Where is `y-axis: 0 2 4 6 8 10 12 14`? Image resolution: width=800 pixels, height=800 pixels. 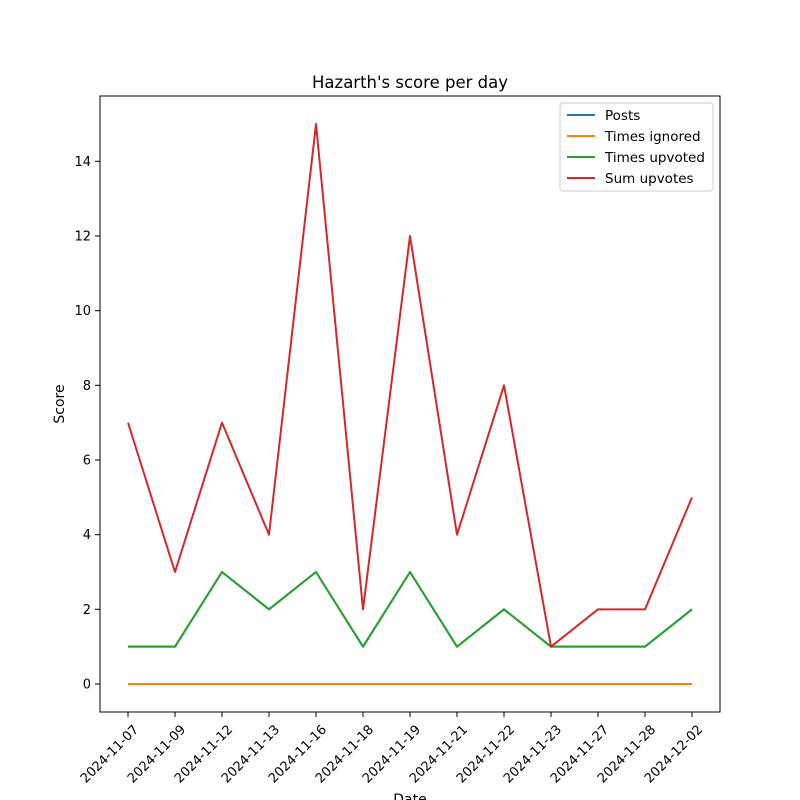
y-axis: 0 2 4 6 8 10 12 14 is located at coordinates (87, 424).